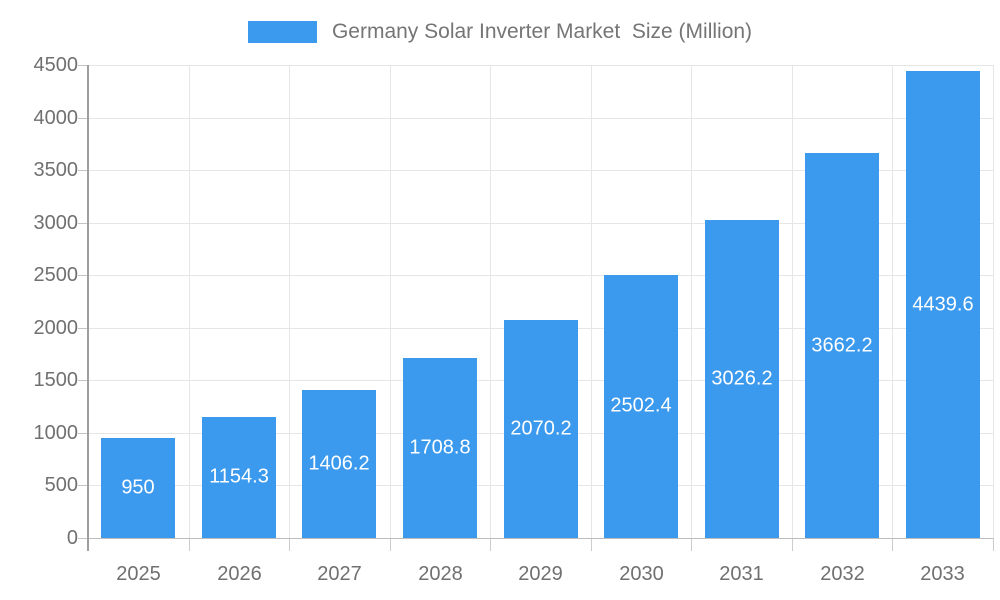  Describe the element at coordinates (282, 32) in the screenshot. I see `legend-swatch` at that location.